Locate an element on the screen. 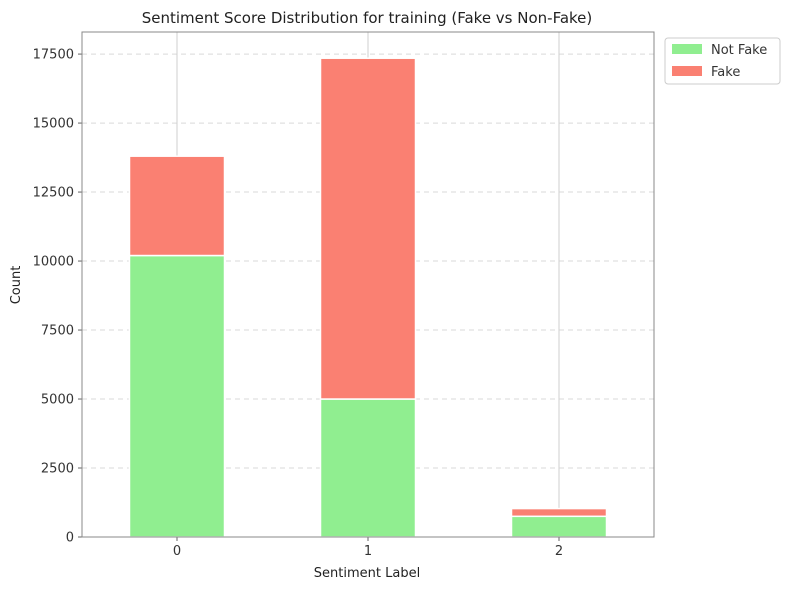 The image size is (789, 590). legend-label-not-fake: Not Fake is located at coordinates (739, 50).